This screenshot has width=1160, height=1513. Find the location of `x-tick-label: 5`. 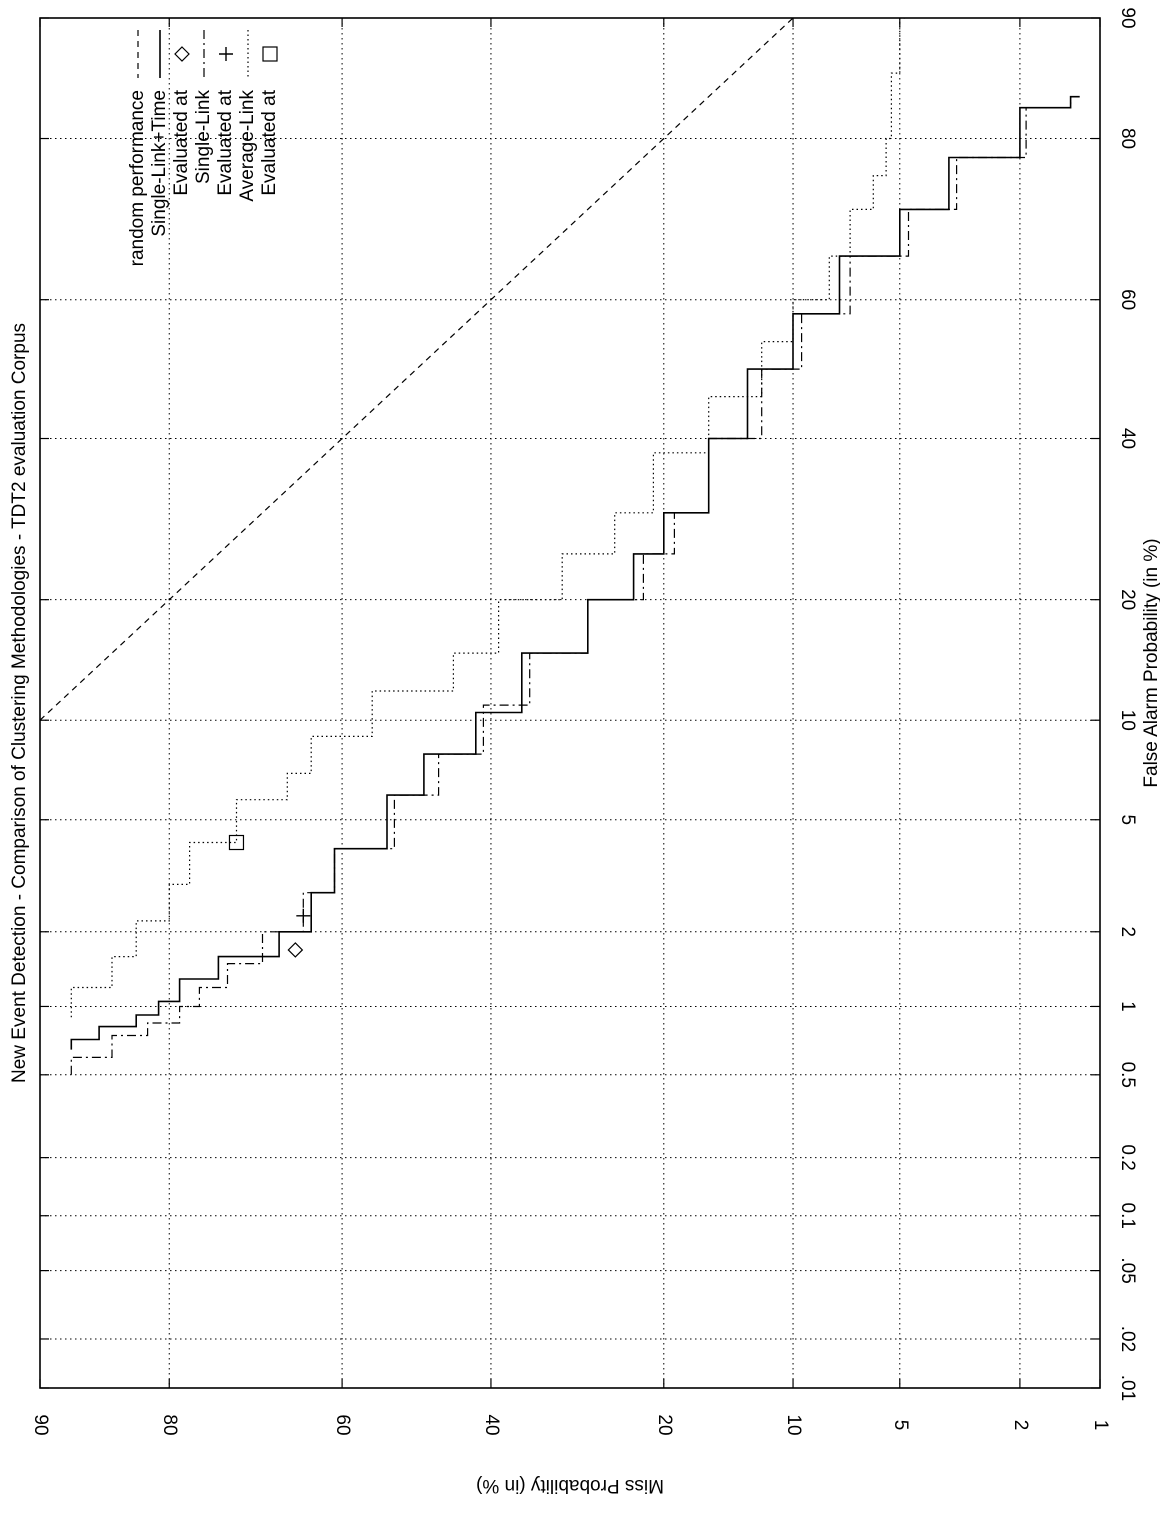

x-tick-label: 5 is located at coordinates (1127, 819).